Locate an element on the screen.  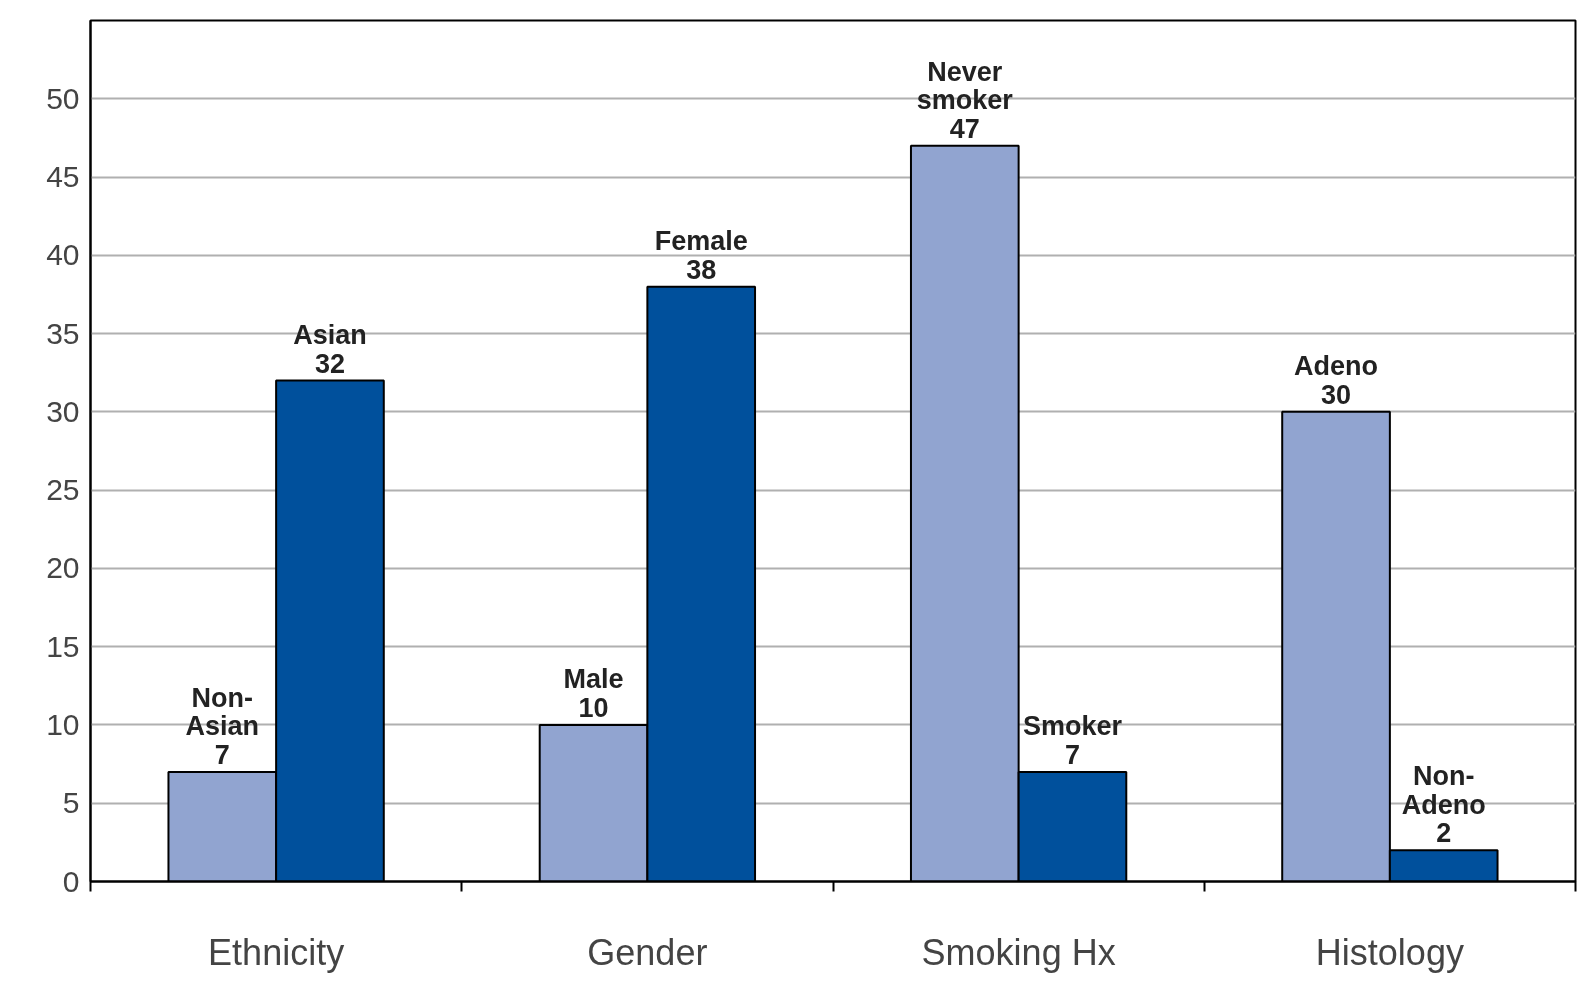
x-tick-label: Gender is located at coordinates (647, 952).